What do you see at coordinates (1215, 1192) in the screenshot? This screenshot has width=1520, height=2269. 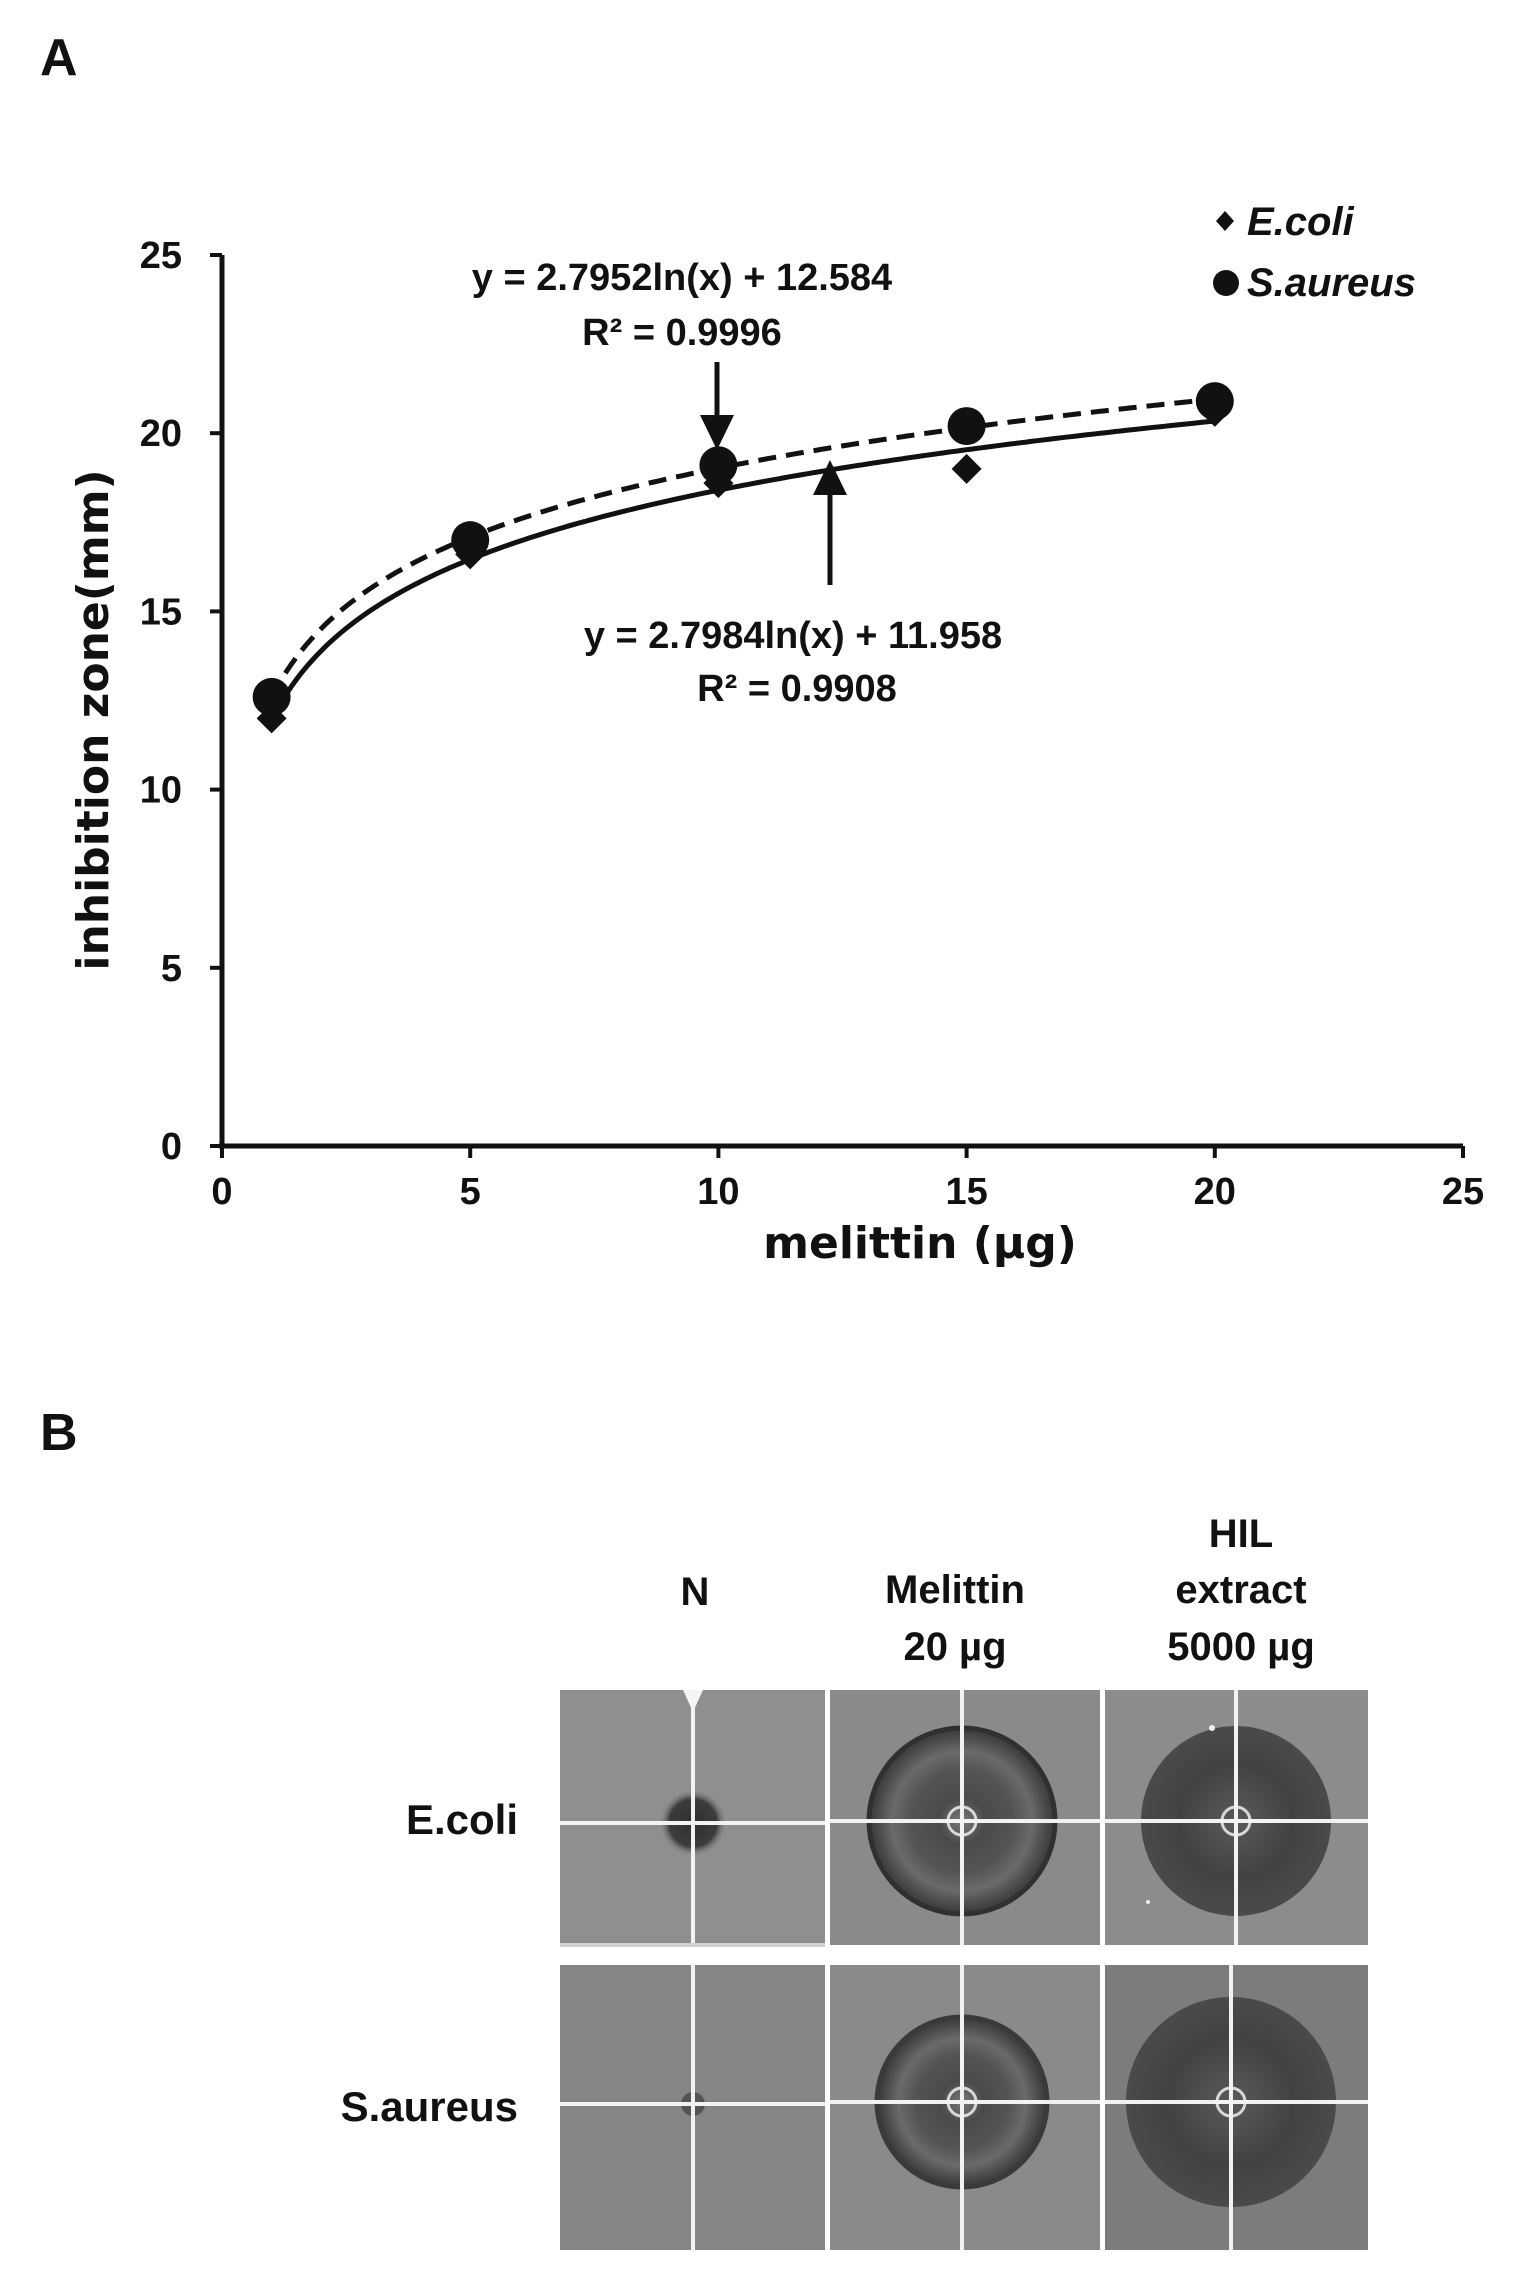 I see `x-tick-label: 20` at bounding box center [1215, 1192].